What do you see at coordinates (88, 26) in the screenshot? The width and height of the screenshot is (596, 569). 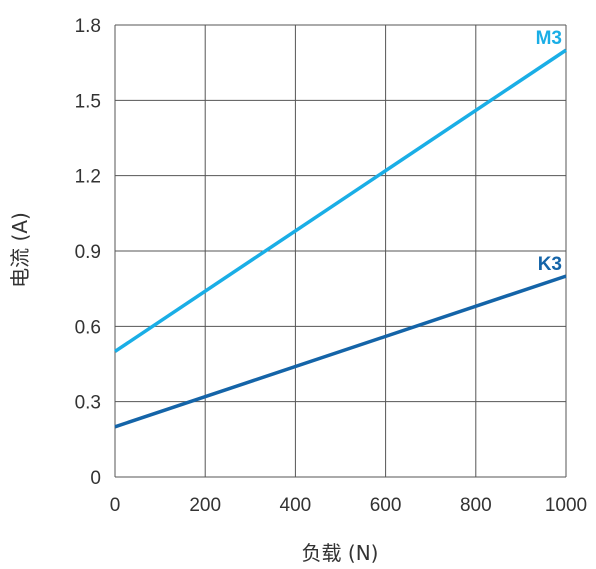 I see `y-tick-label: 1.8` at bounding box center [88, 26].